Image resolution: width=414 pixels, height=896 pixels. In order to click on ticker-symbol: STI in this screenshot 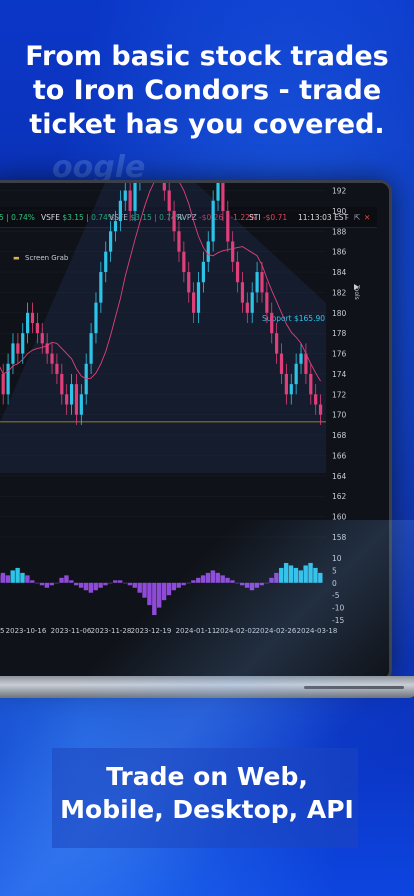, I will do `click(255, 217)`.